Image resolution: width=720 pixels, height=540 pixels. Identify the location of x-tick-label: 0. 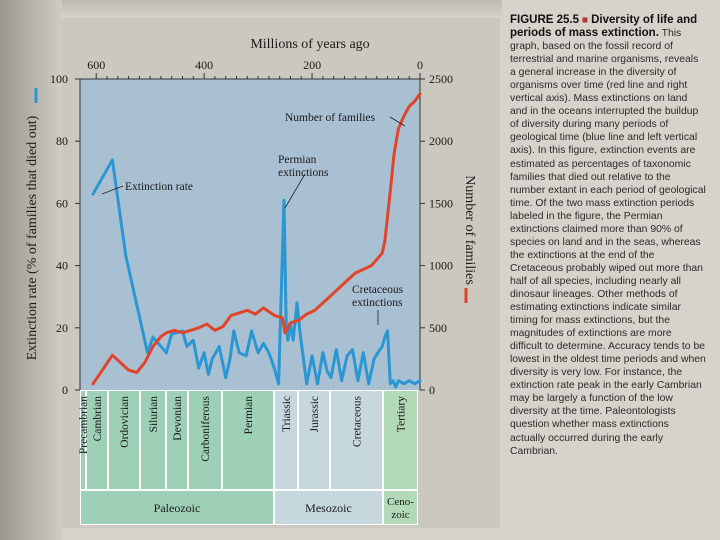
(420, 65).